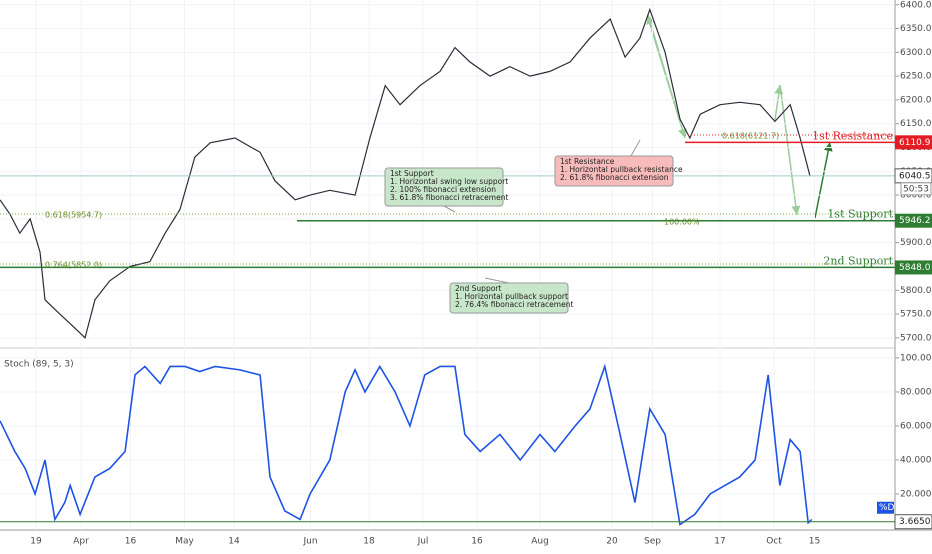 This screenshot has width=932, height=554. Describe the element at coordinates (916, 460) in the screenshot. I see `y-tick-label: 40.0000` at that location.